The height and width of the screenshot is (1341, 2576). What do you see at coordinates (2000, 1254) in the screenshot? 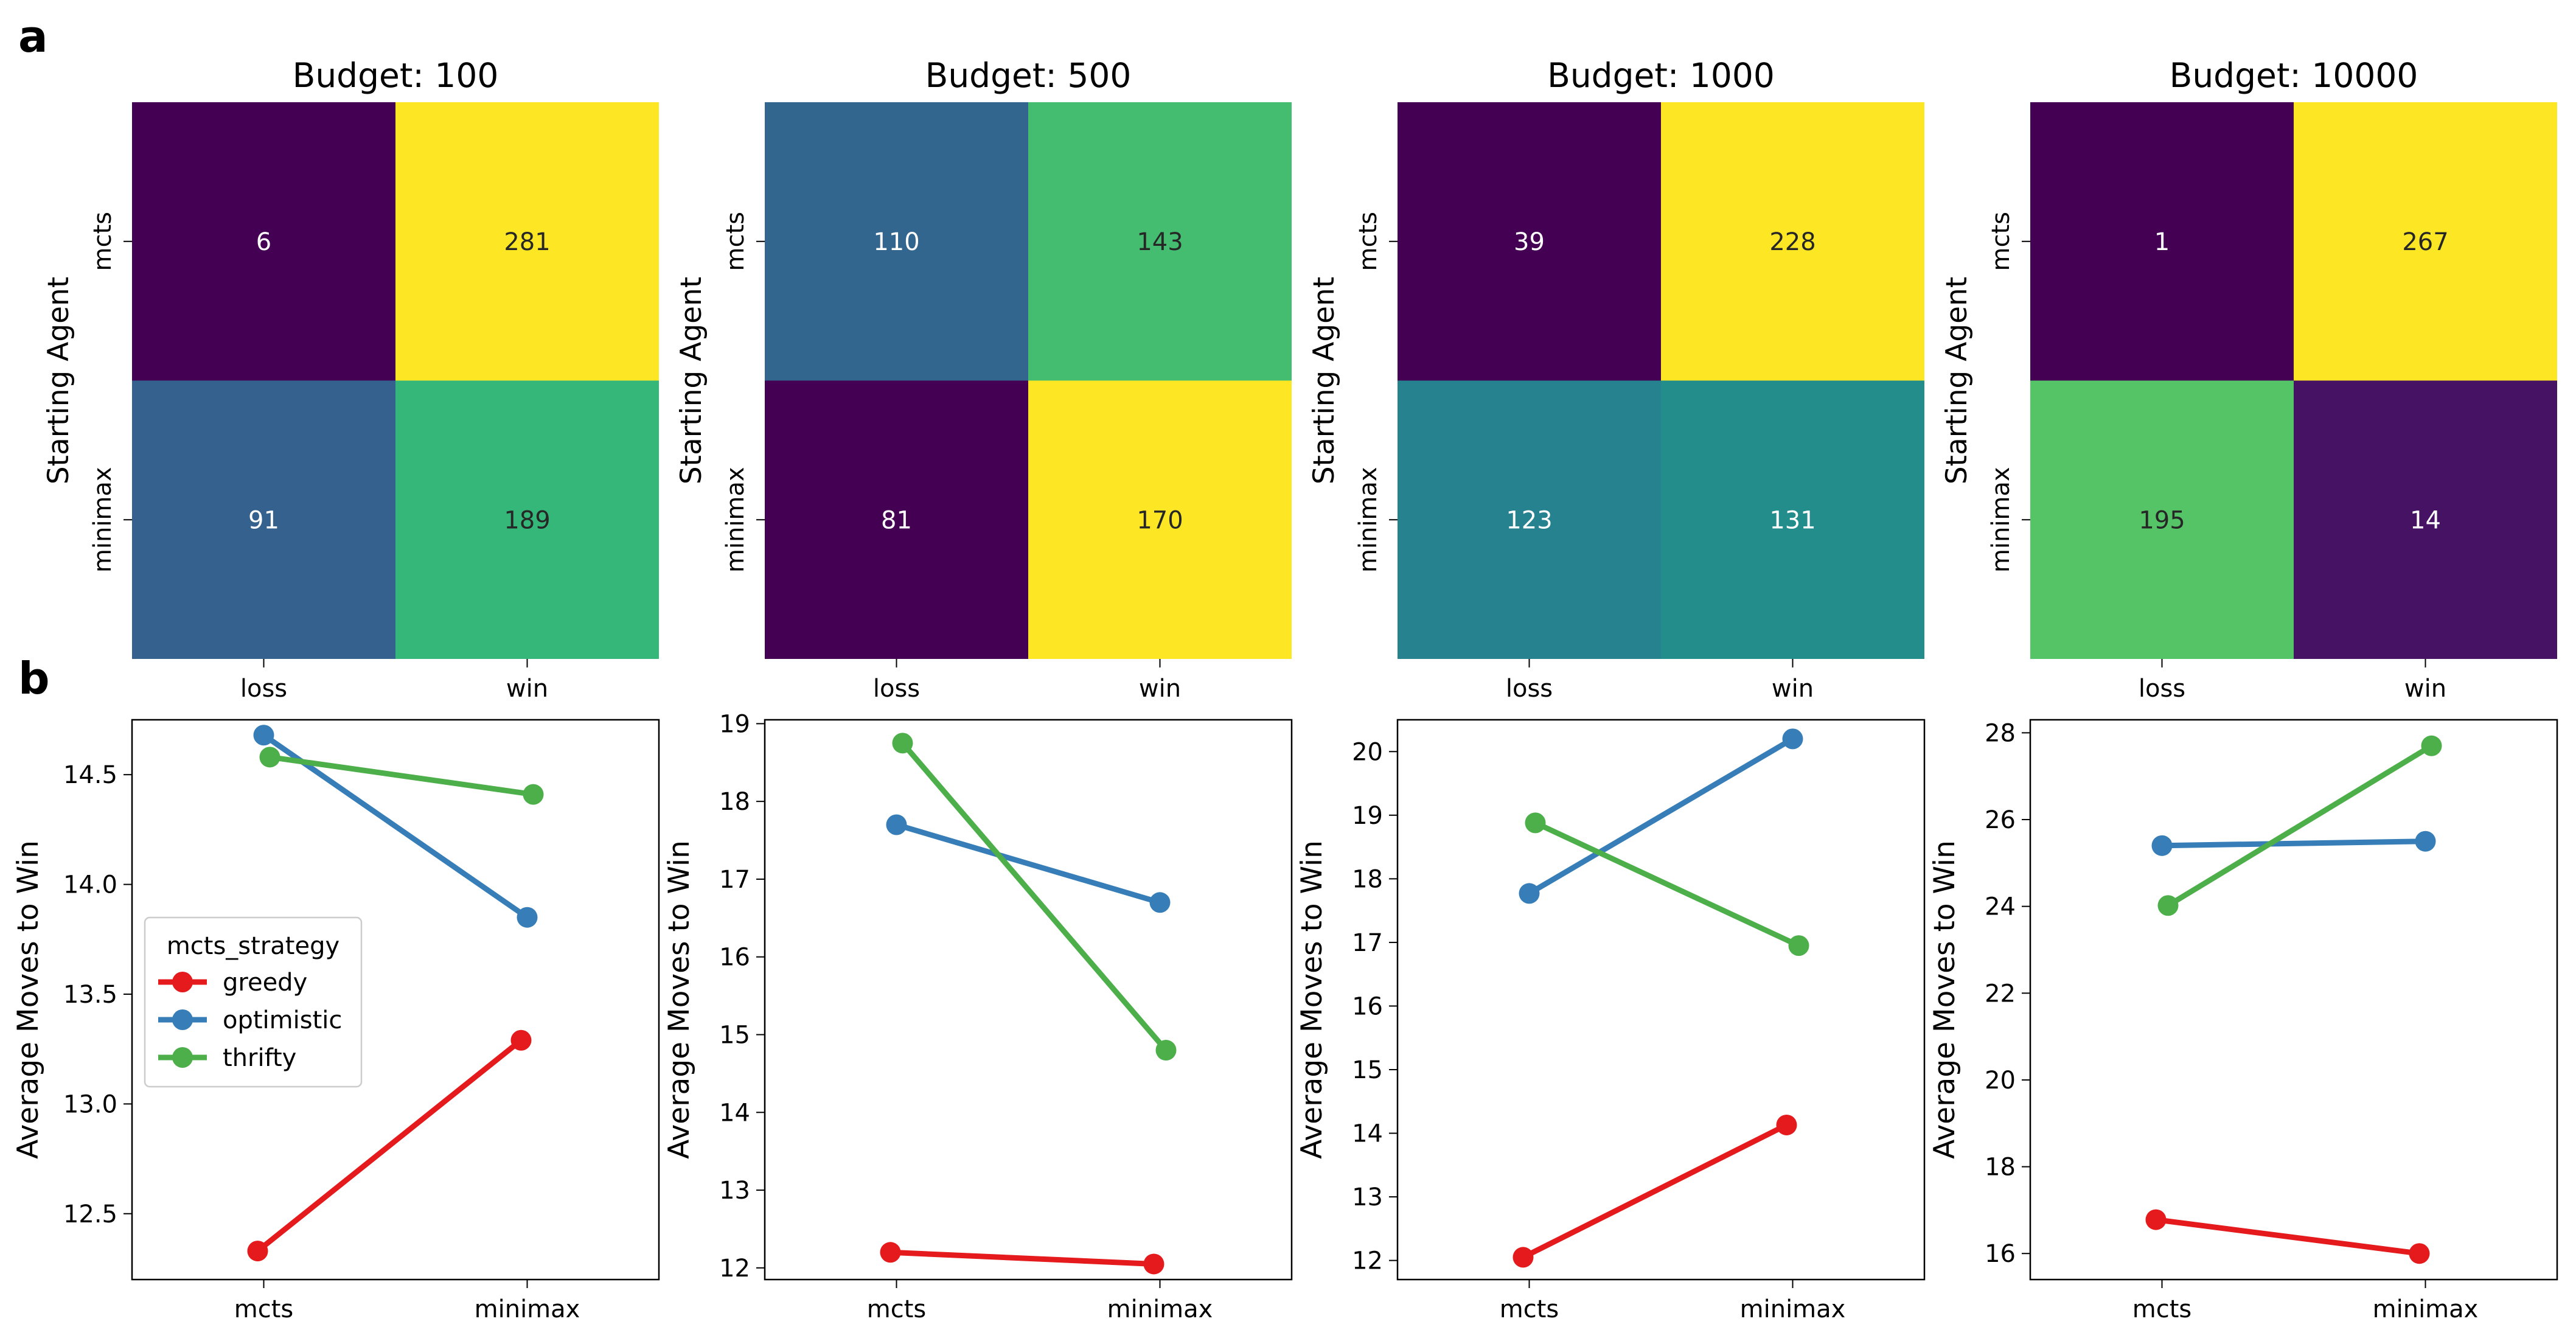
I see `lineplot-4-ytick-label: 16` at bounding box center [2000, 1254].